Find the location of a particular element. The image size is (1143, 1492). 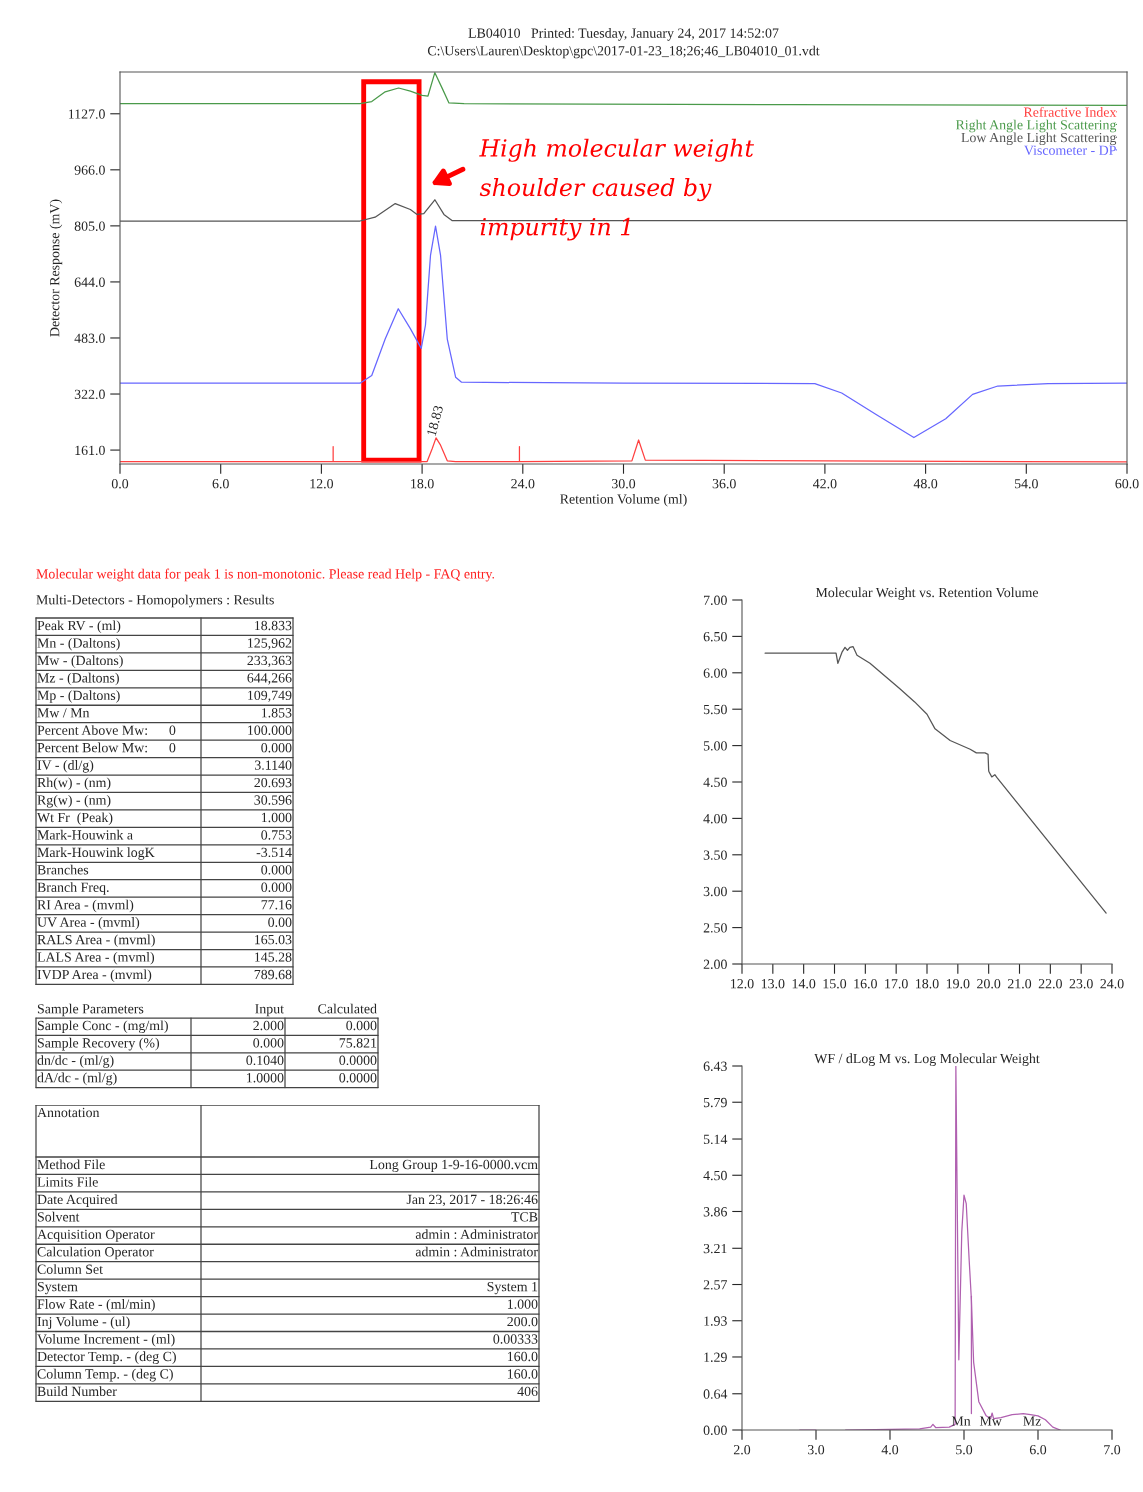

text: Calculation Operator admin : Administrator is located at coordinates (287, 1253).